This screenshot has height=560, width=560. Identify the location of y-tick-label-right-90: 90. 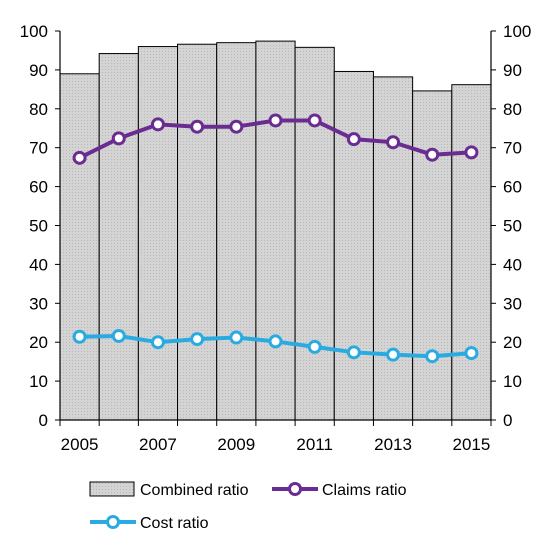
(512, 70).